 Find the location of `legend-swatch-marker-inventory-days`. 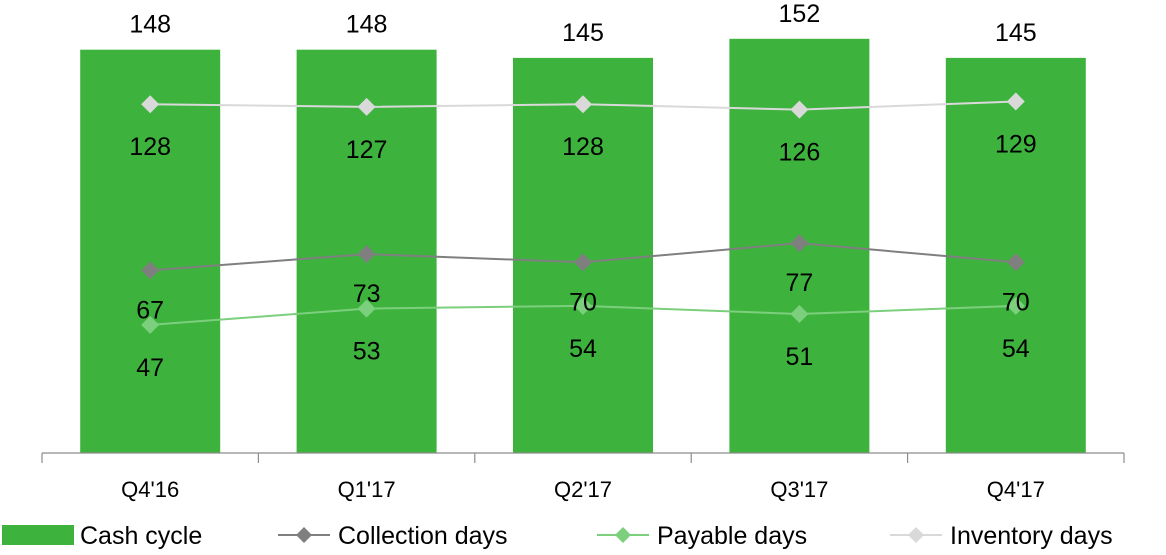

legend-swatch-marker-inventory-days is located at coordinates (916, 535).